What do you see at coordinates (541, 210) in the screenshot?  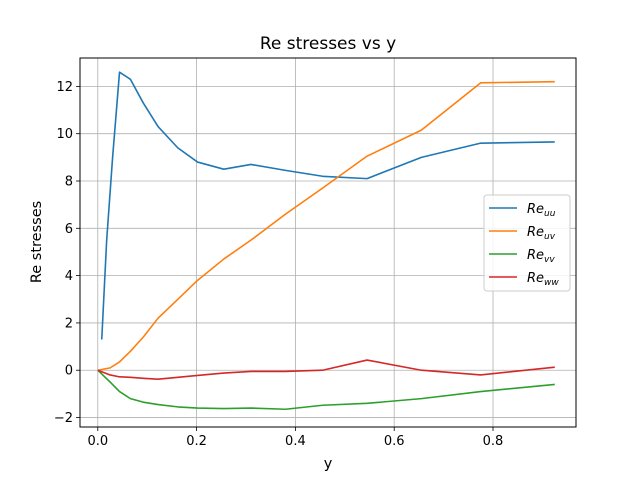 I see `legend-label-uu: Reuu` at bounding box center [541, 210].